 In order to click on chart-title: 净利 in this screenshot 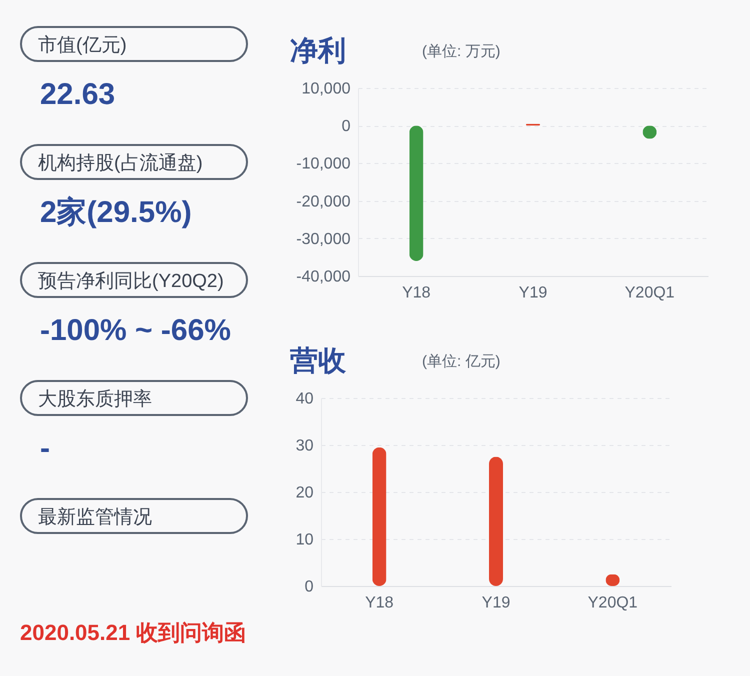, I will do `click(318, 51)`.